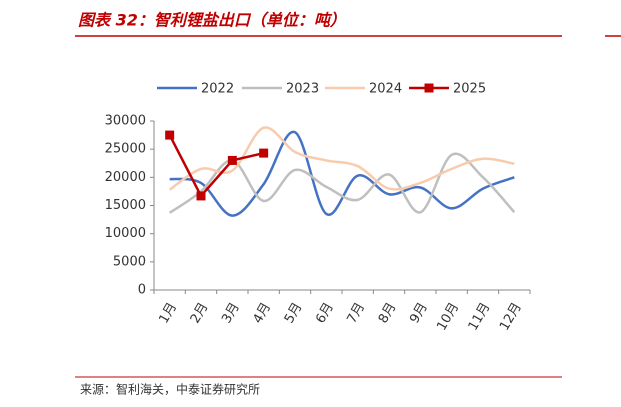  I want to click on title: 图表 32：智利锂盐出口（单位：吨）, so click(212, 20).